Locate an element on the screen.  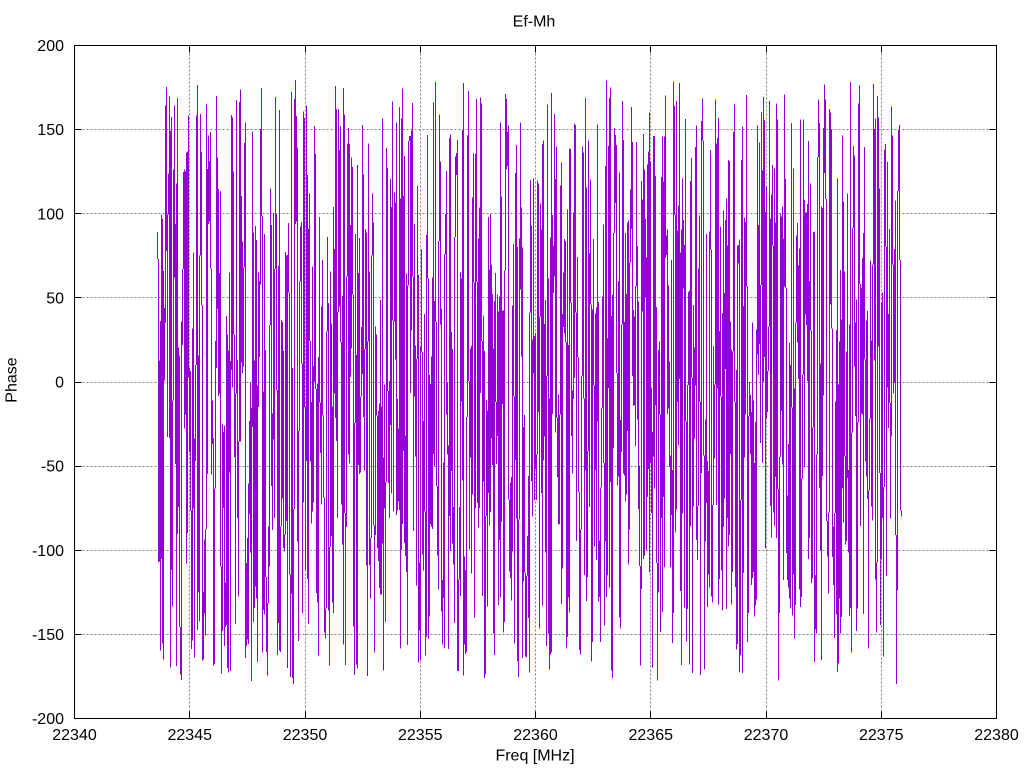
svg-text: Phase is located at coordinates (12, 379).